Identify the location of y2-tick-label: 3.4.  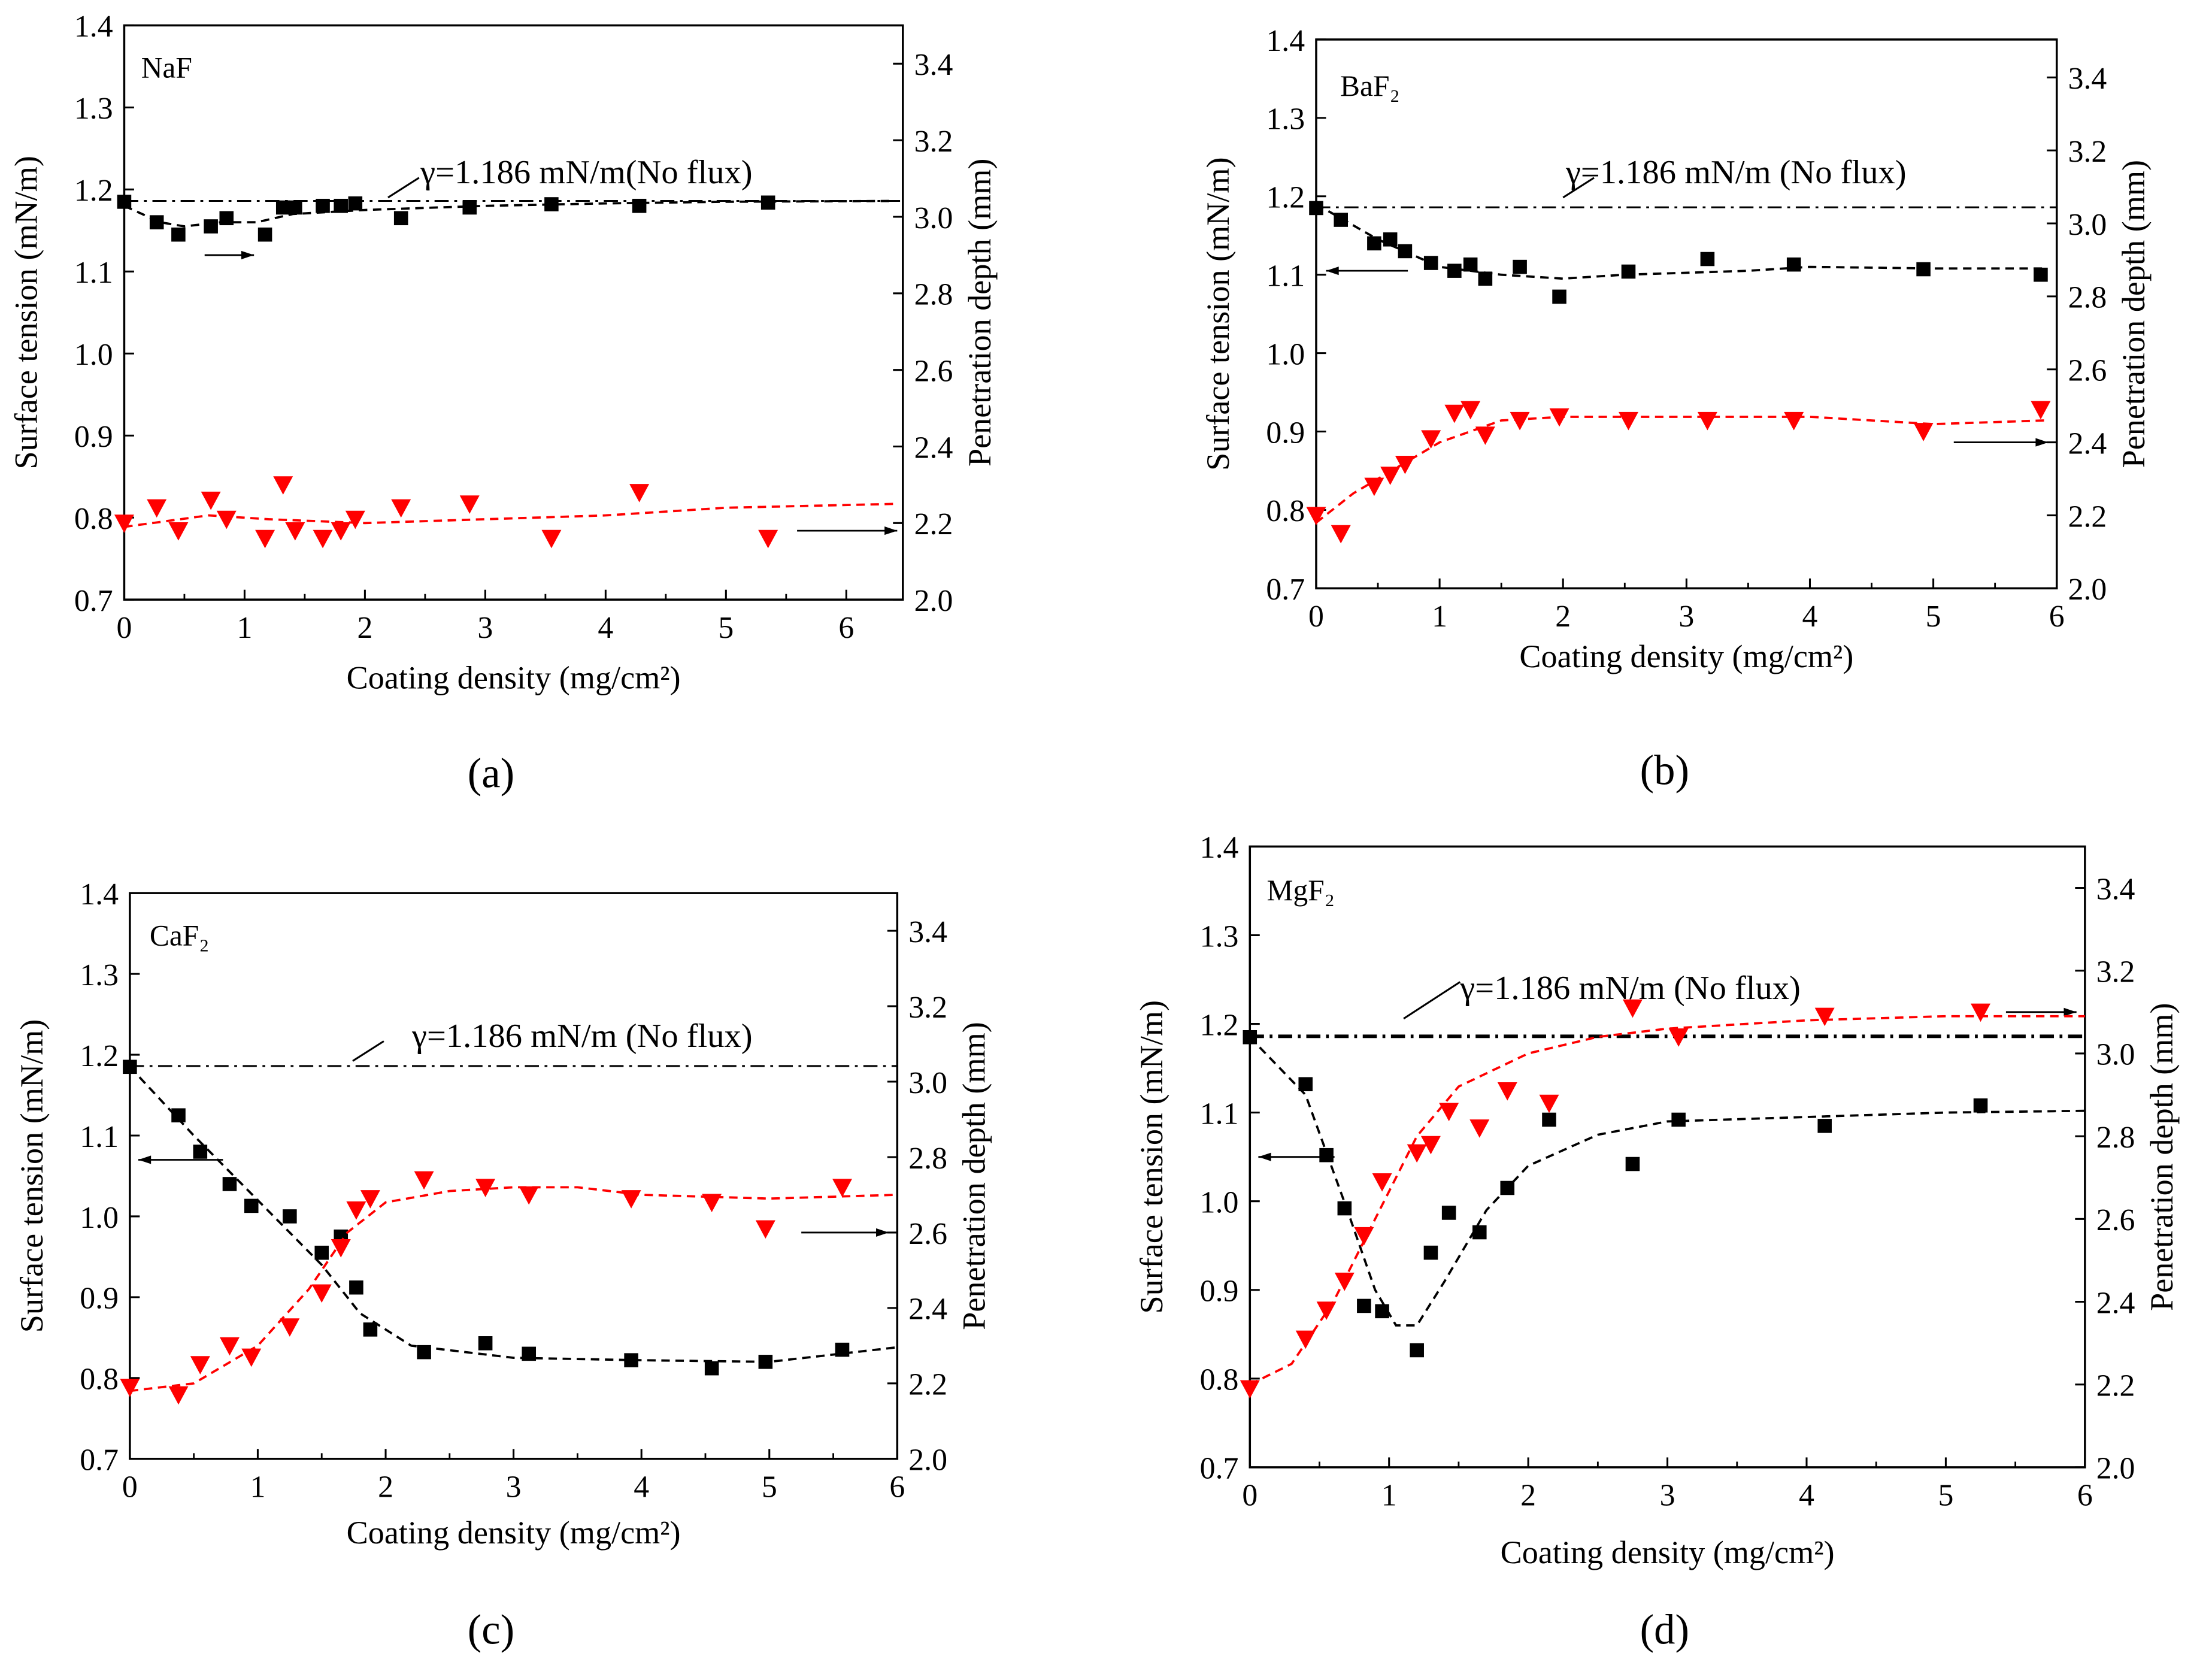
(2115, 889).